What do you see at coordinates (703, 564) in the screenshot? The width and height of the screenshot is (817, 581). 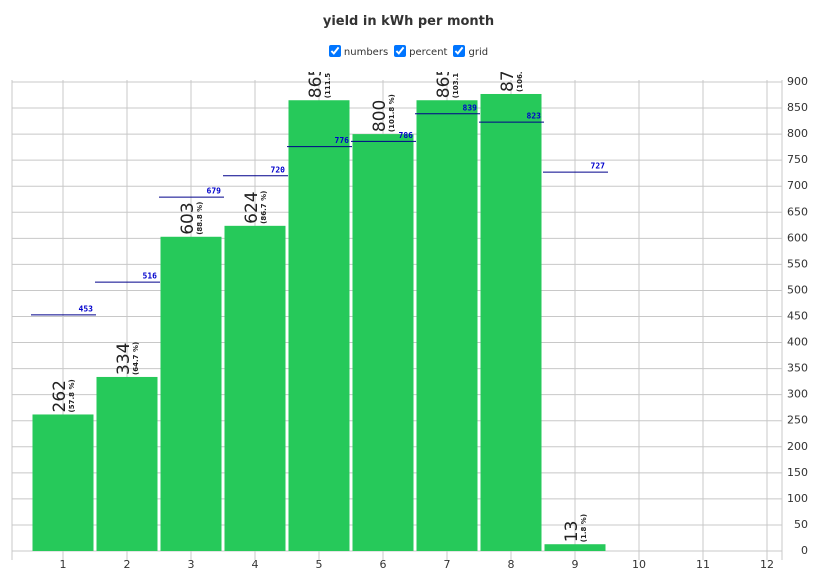 I see `x-tick-label: 11` at bounding box center [703, 564].